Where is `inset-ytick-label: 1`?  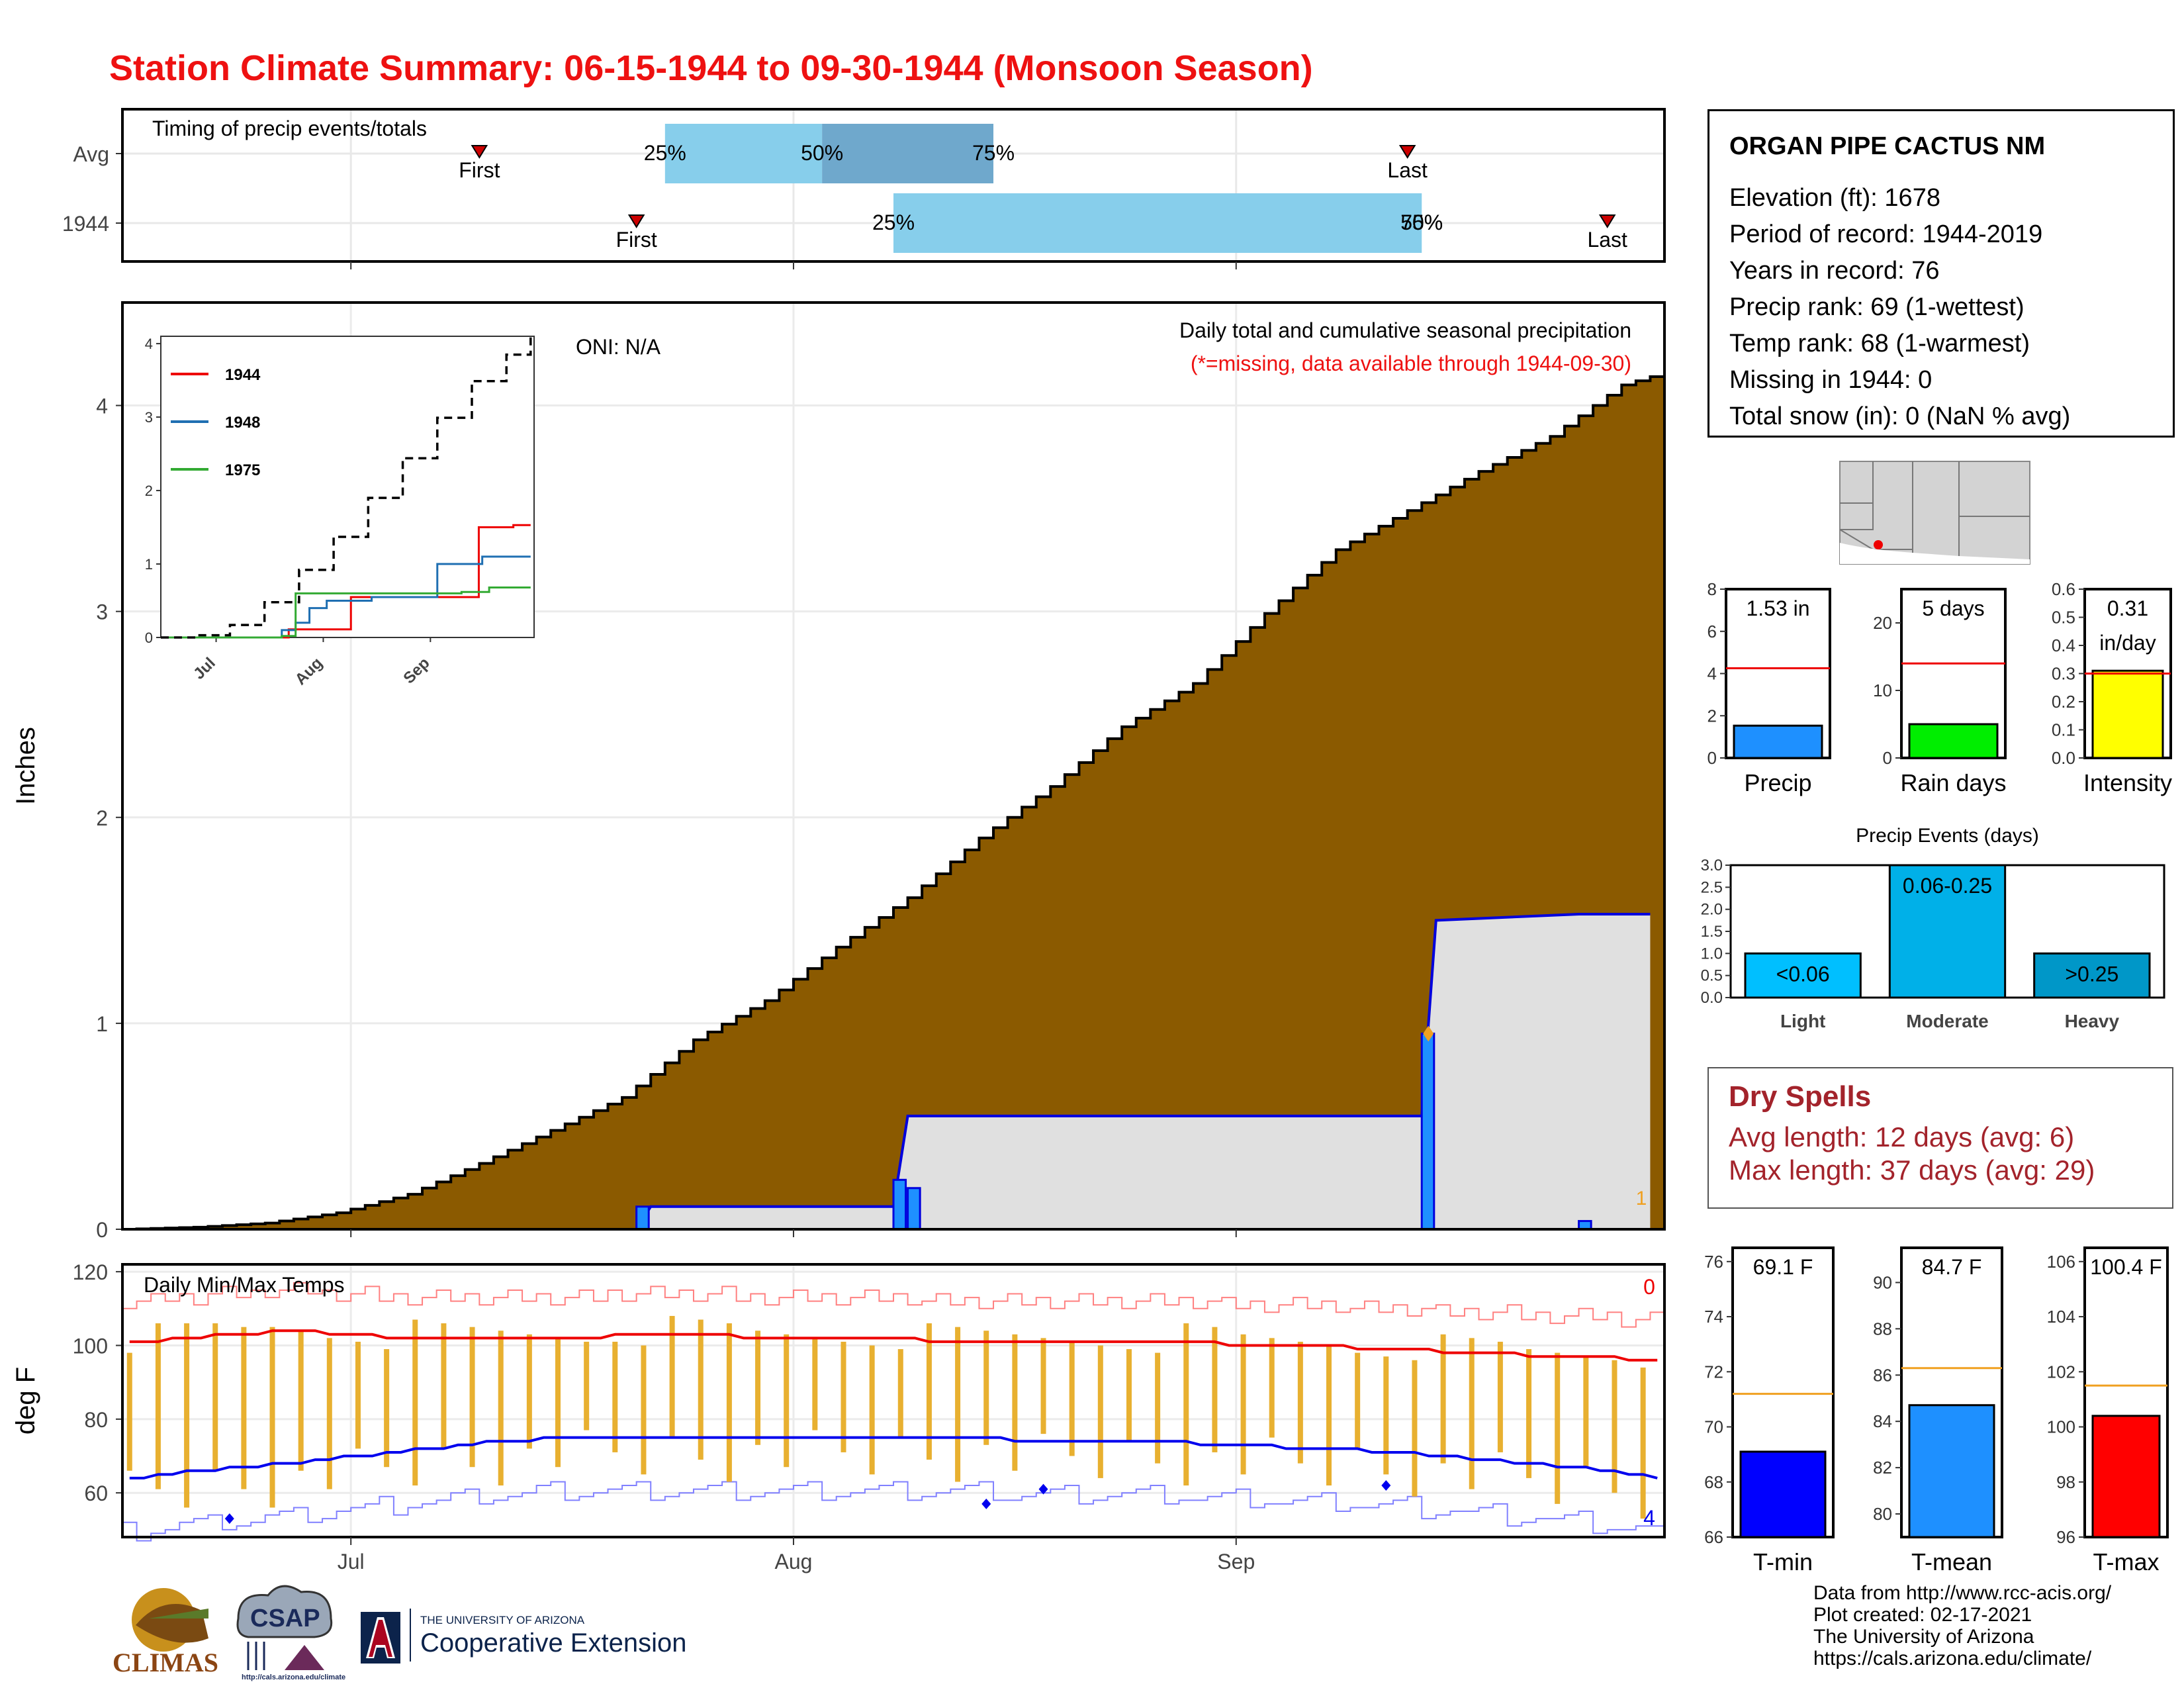 inset-ytick-label: 1 is located at coordinates (149, 564).